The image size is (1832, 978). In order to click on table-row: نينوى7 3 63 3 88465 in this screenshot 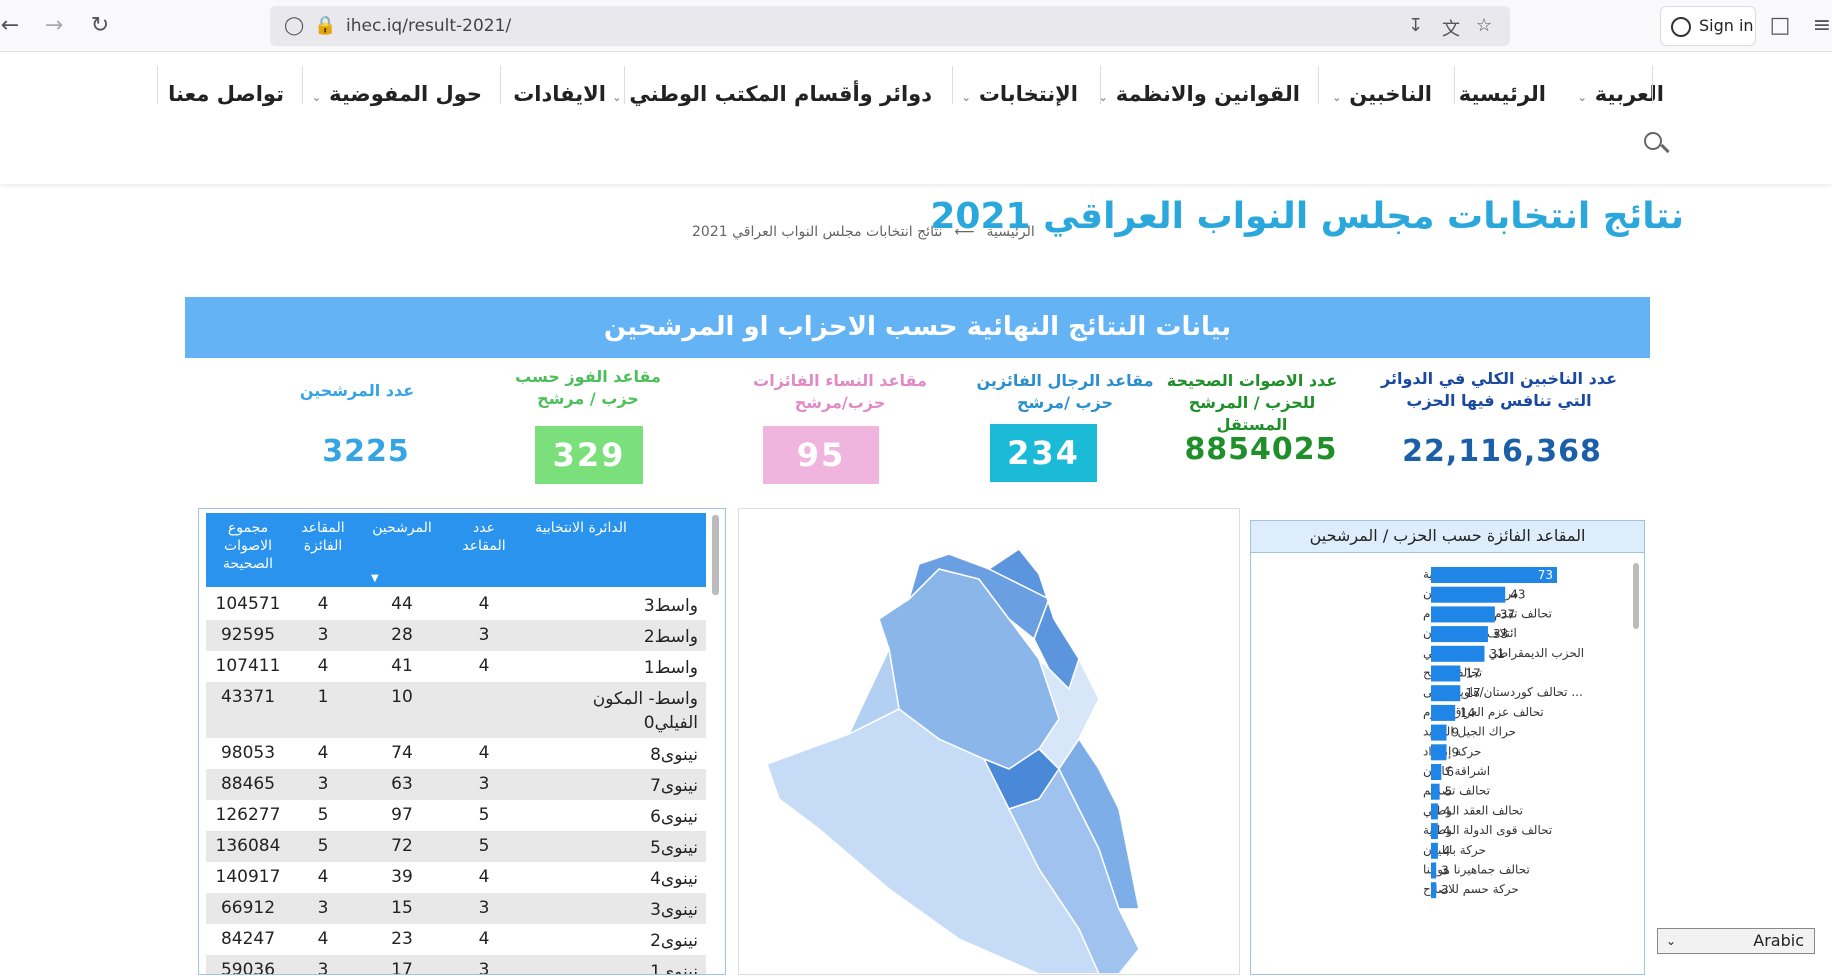, I will do `click(456, 784)`.